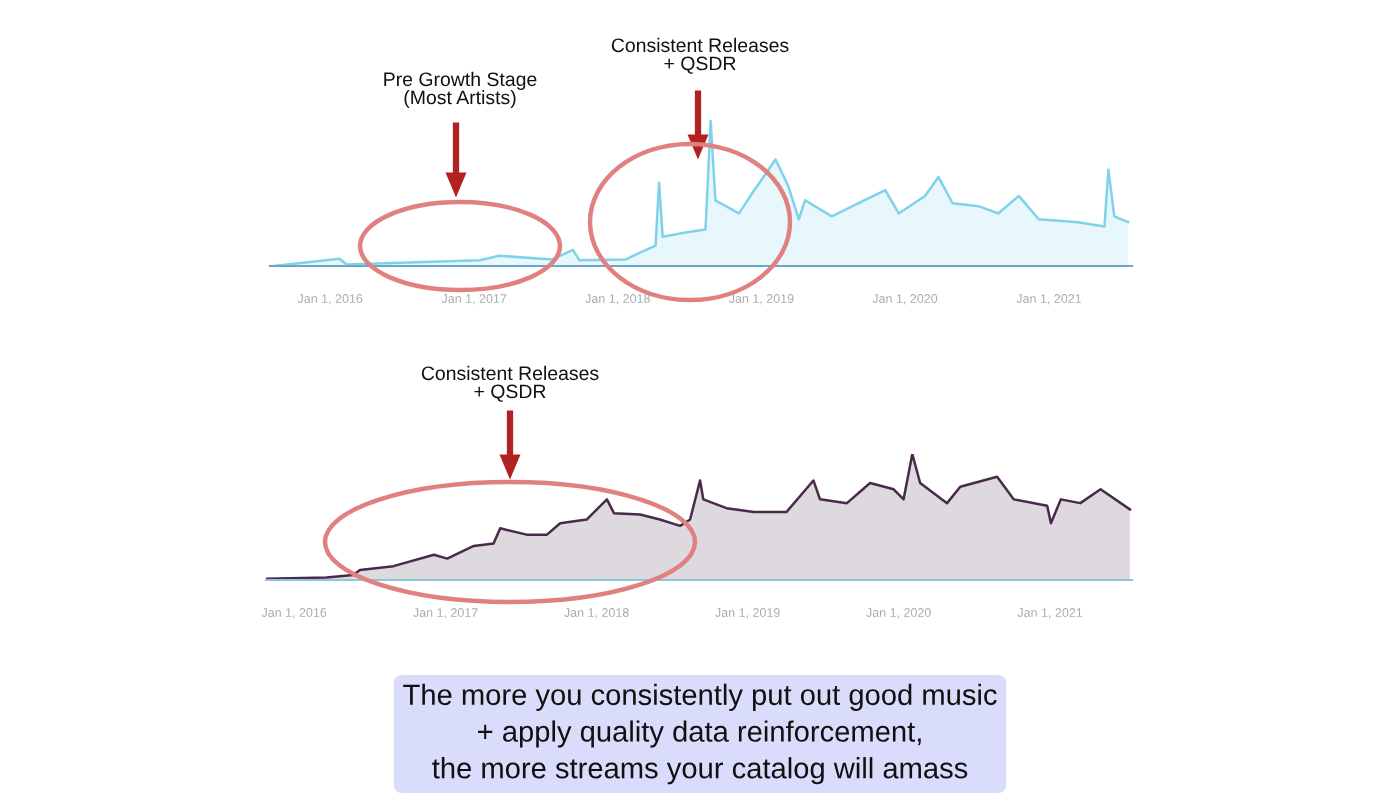 This screenshot has height=800, width=1400. I want to click on text: Pre Growth Stage (Most Artists), so click(460, 90).